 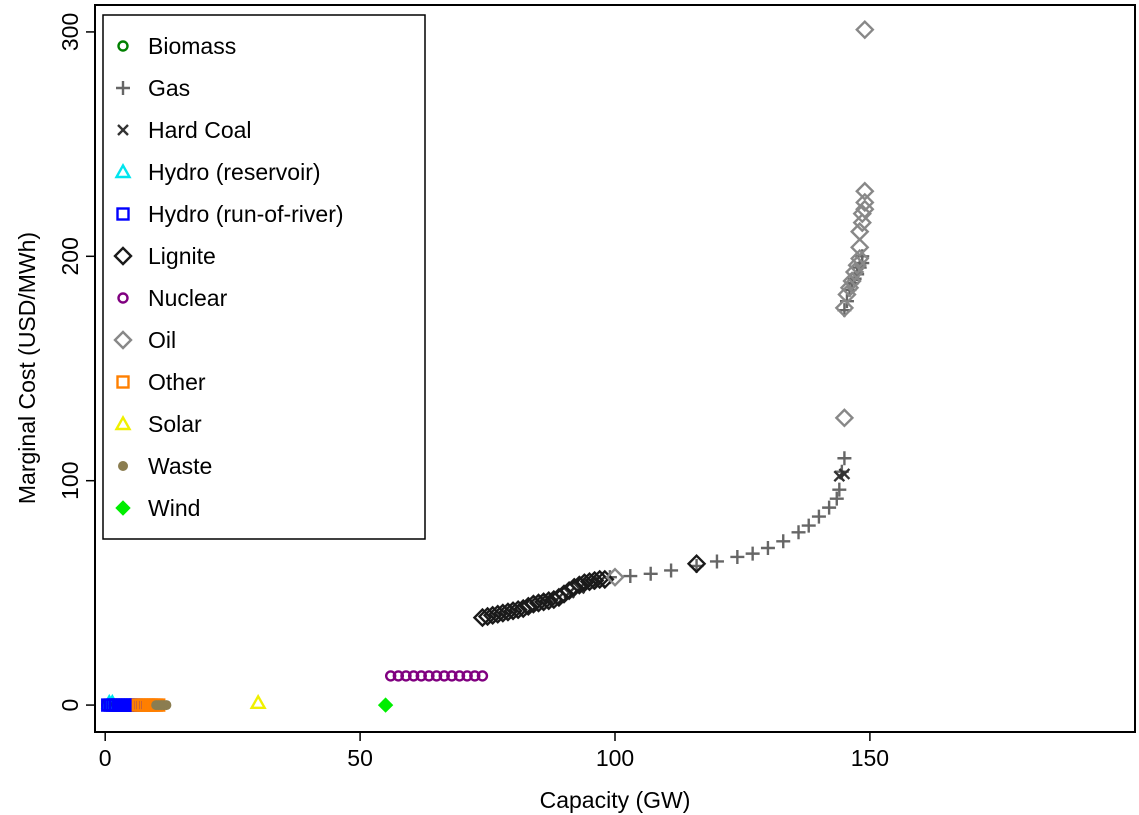 I want to click on legend-label-gas: Gas, so click(x=169, y=88).